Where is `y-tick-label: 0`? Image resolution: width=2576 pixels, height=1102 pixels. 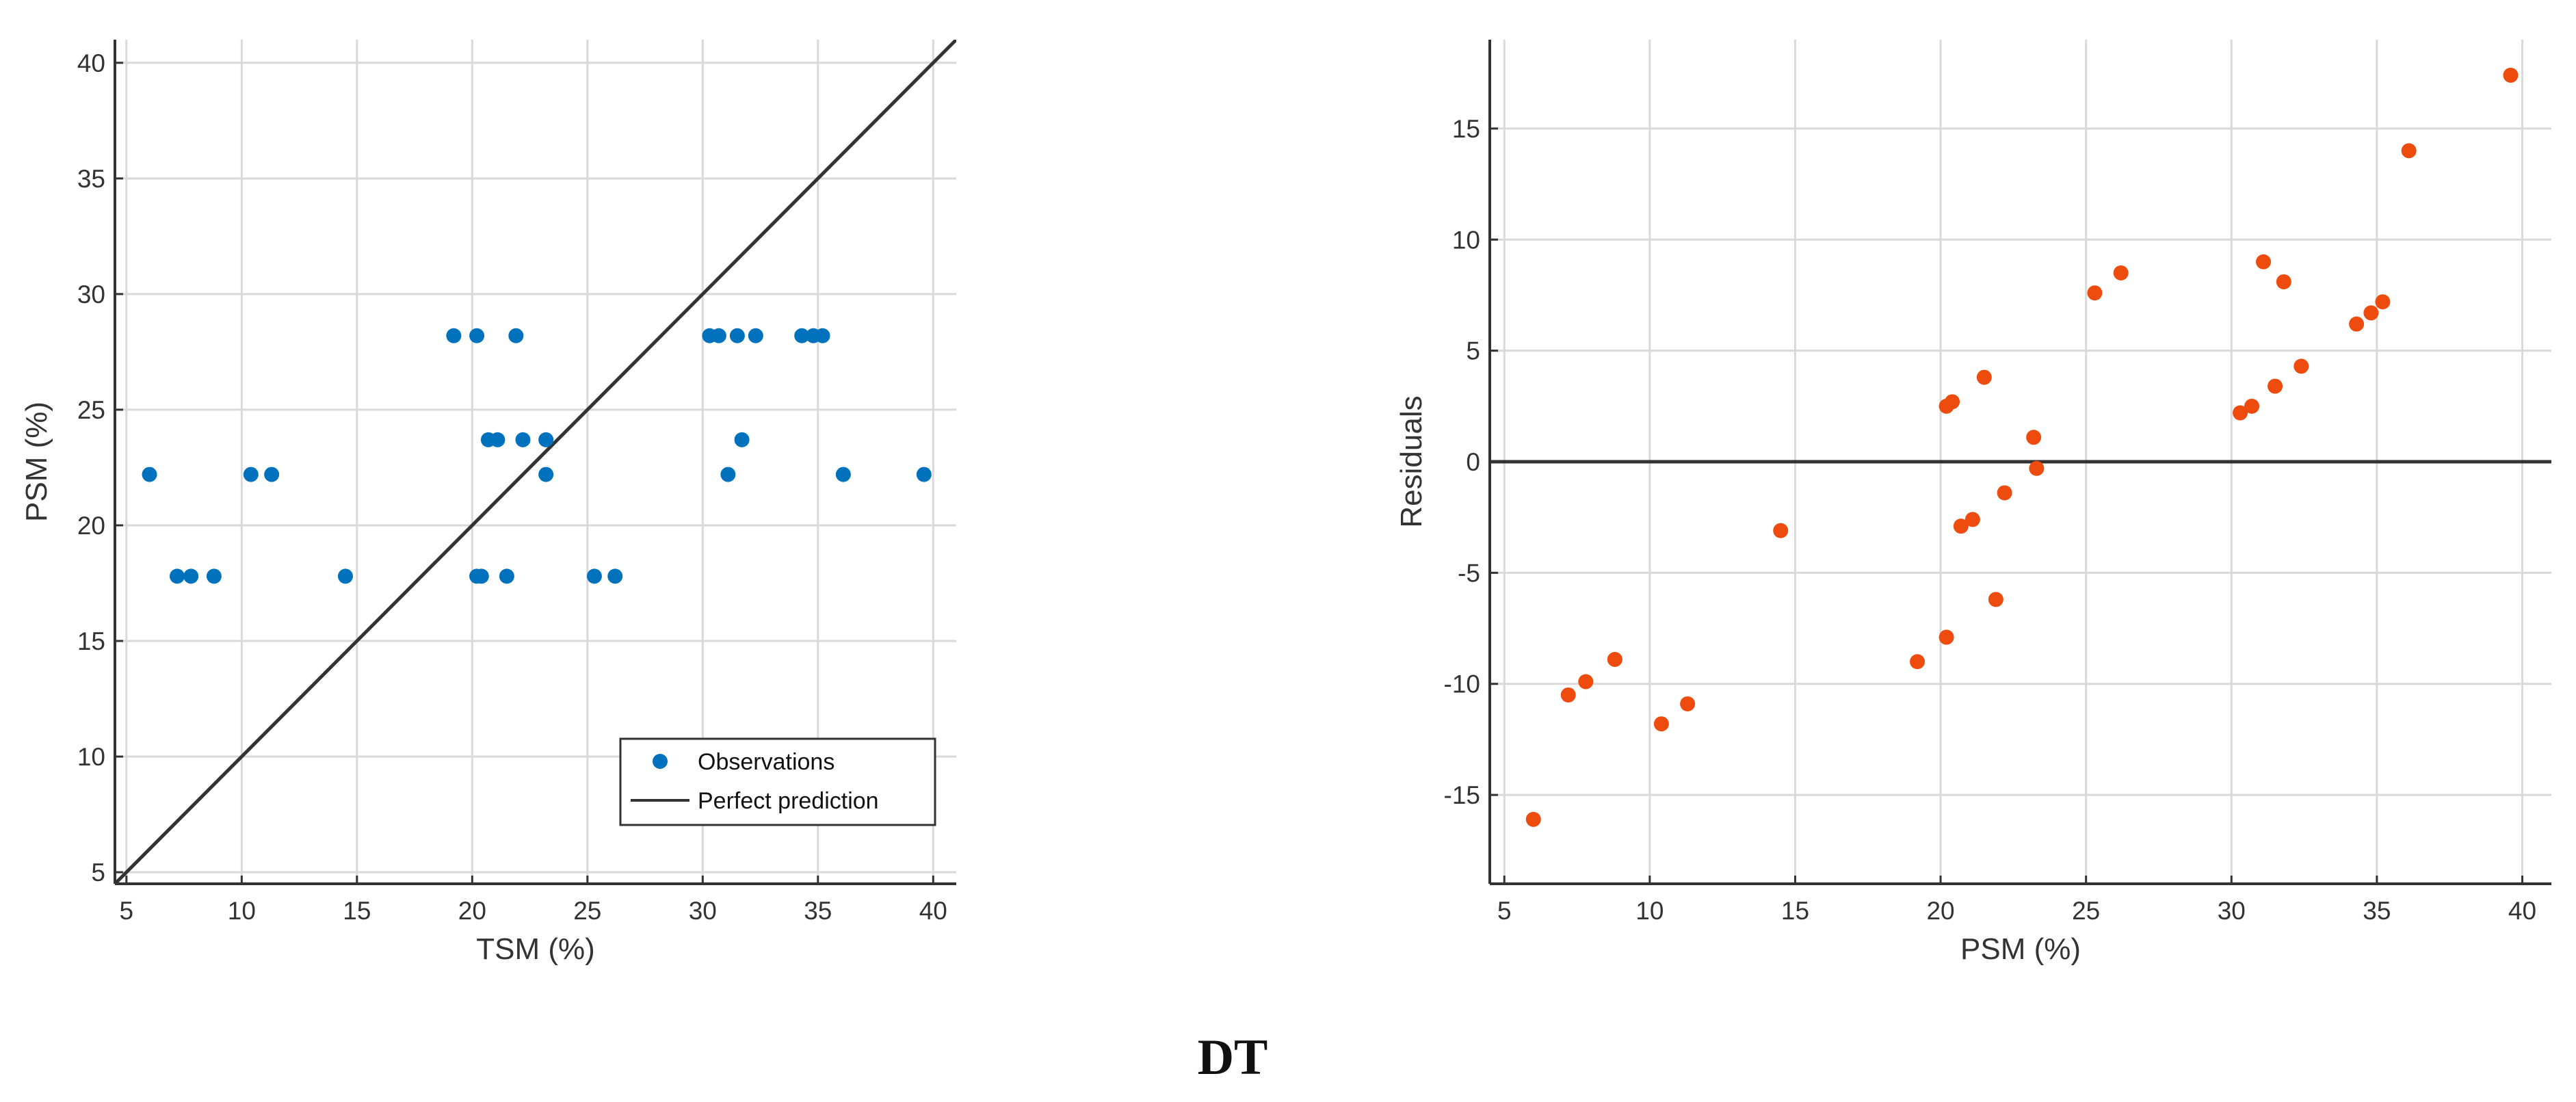 y-tick-label: 0 is located at coordinates (1473, 462).